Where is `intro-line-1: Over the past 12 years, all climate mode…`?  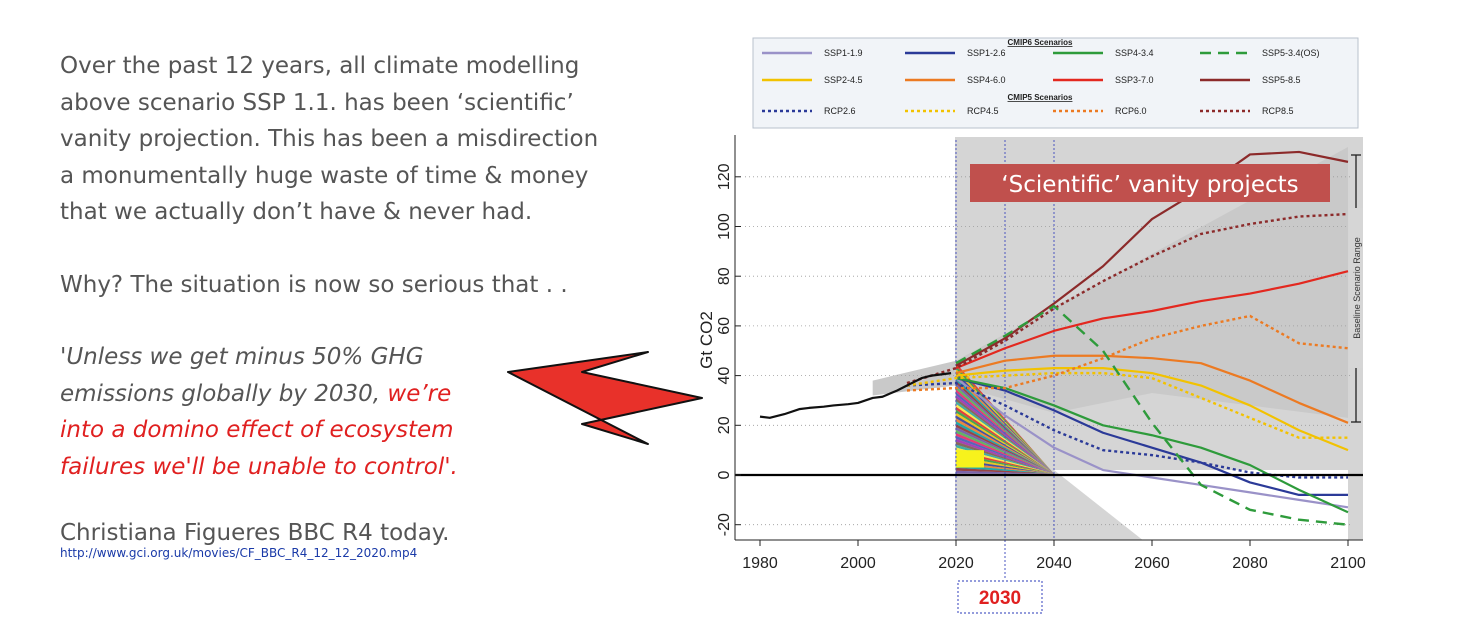
intro-line-1: Over the past 12 years, all climate mode… is located at coordinates (320, 66).